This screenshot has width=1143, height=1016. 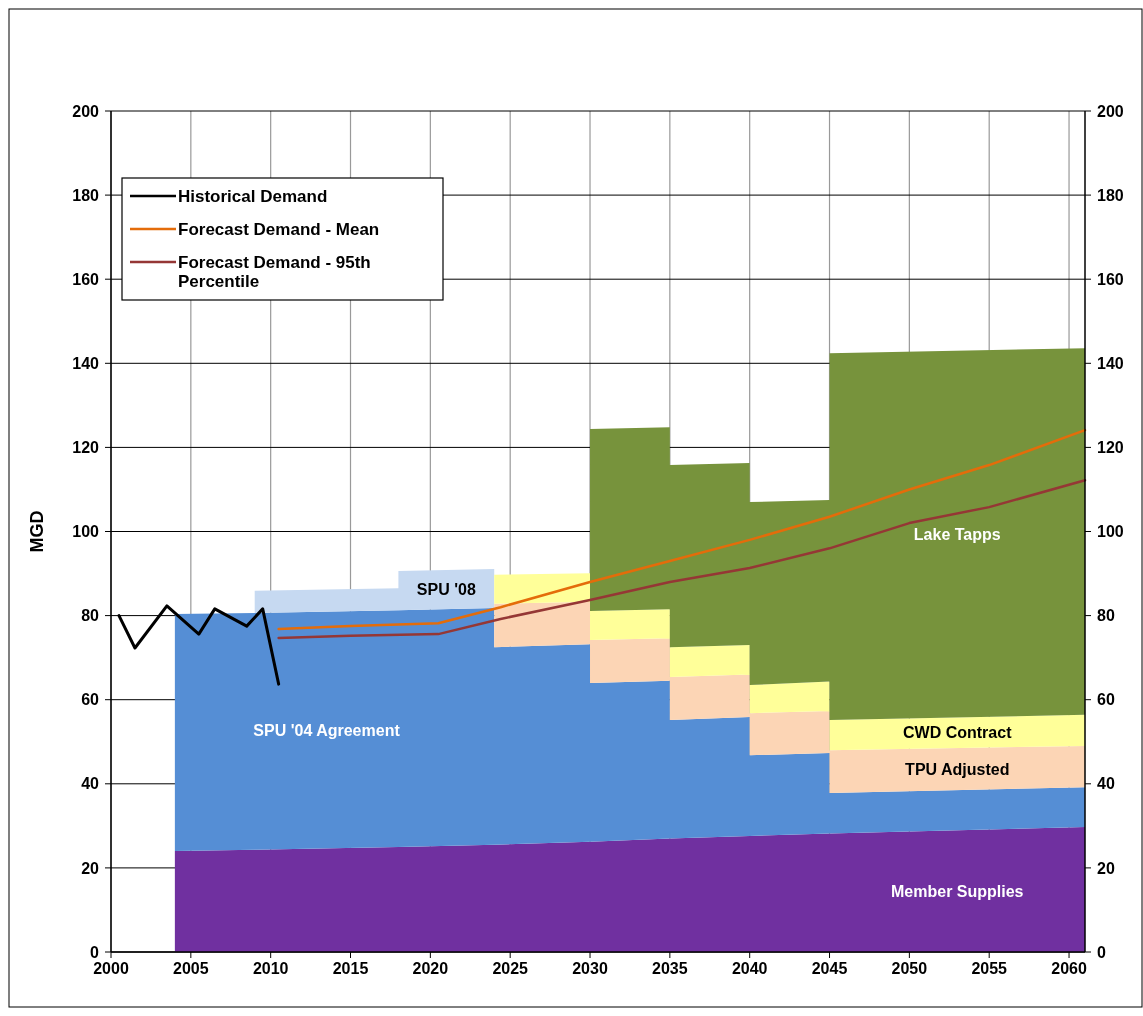 What do you see at coordinates (749, 968) in the screenshot?
I see `x-tick-label: 2040` at bounding box center [749, 968].